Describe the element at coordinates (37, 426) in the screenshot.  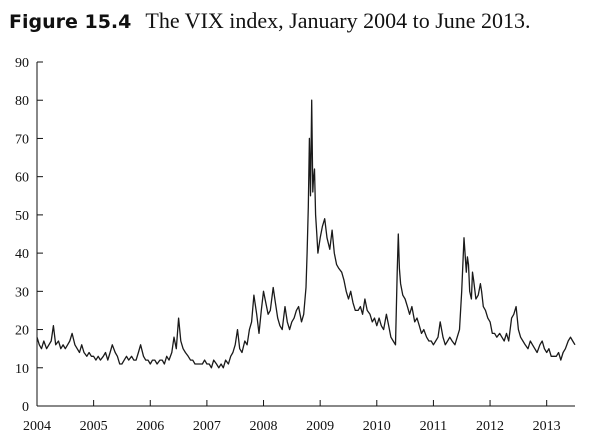
I see `x-tick-label: 2004` at that location.